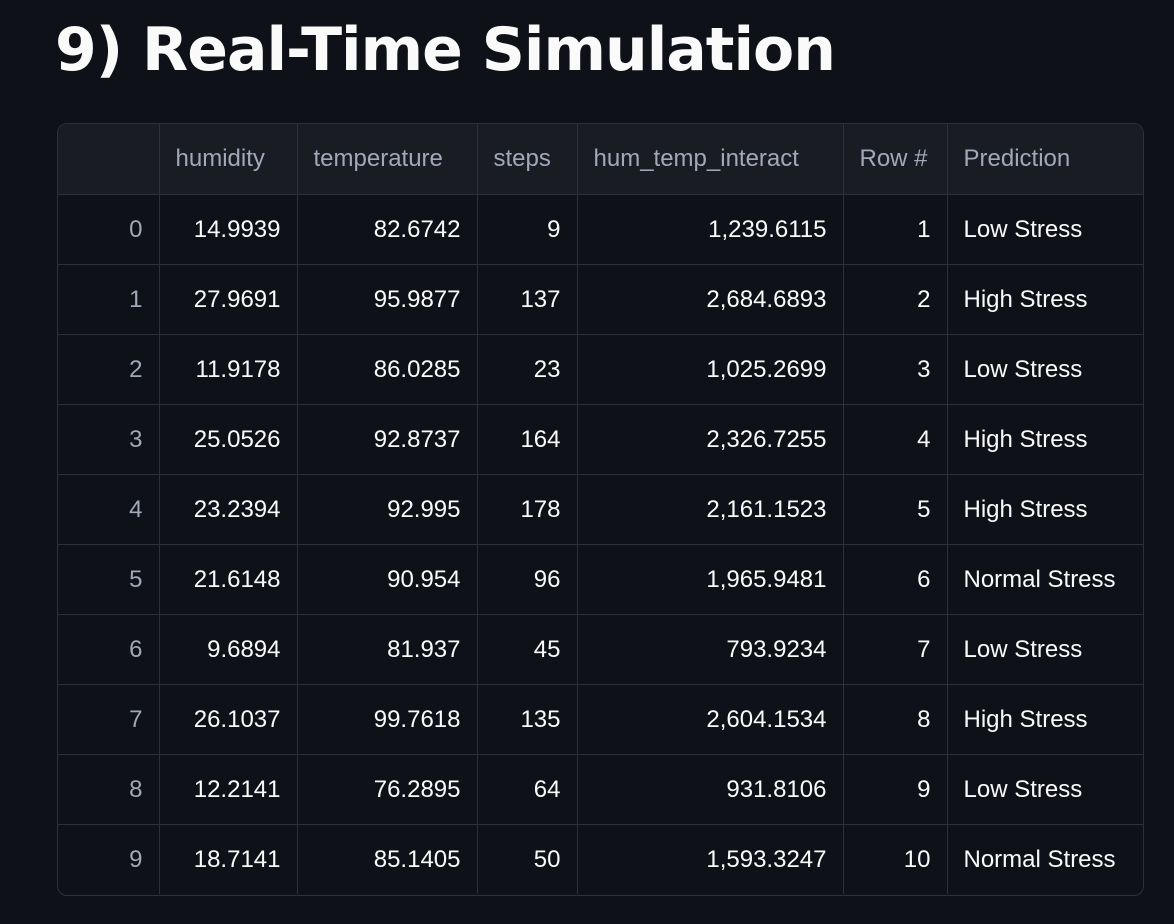  What do you see at coordinates (109, 579) in the screenshot?
I see `row-index-cell: 5` at bounding box center [109, 579].